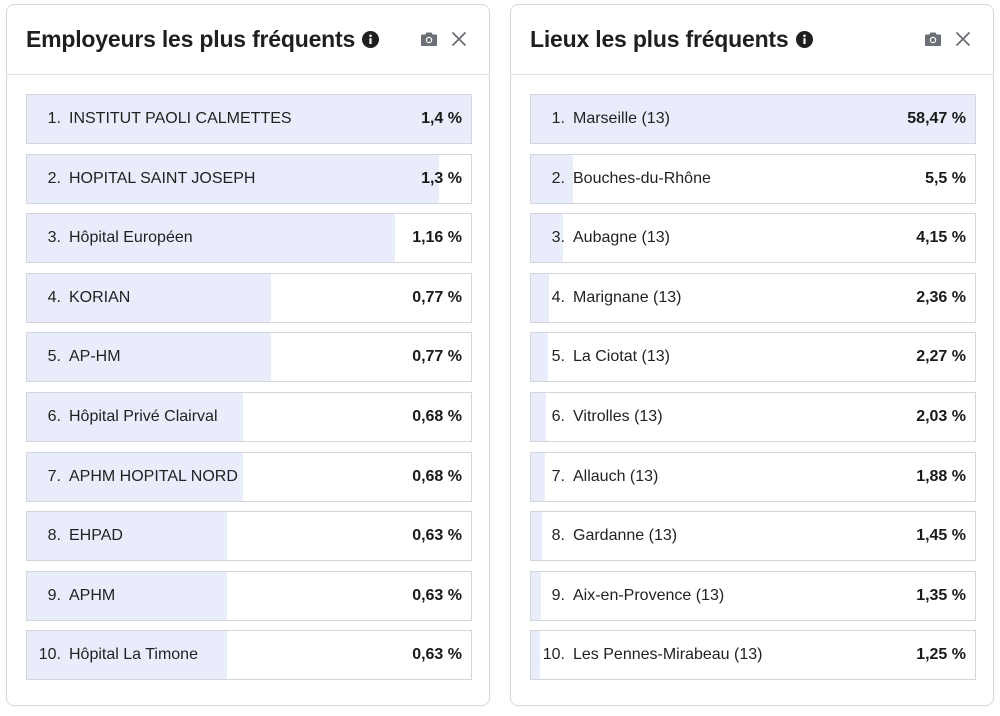 This screenshot has width=1000, height=716. I want to click on list-item-content: 8. Gardanne (13) 1,45 %, so click(753, 536).